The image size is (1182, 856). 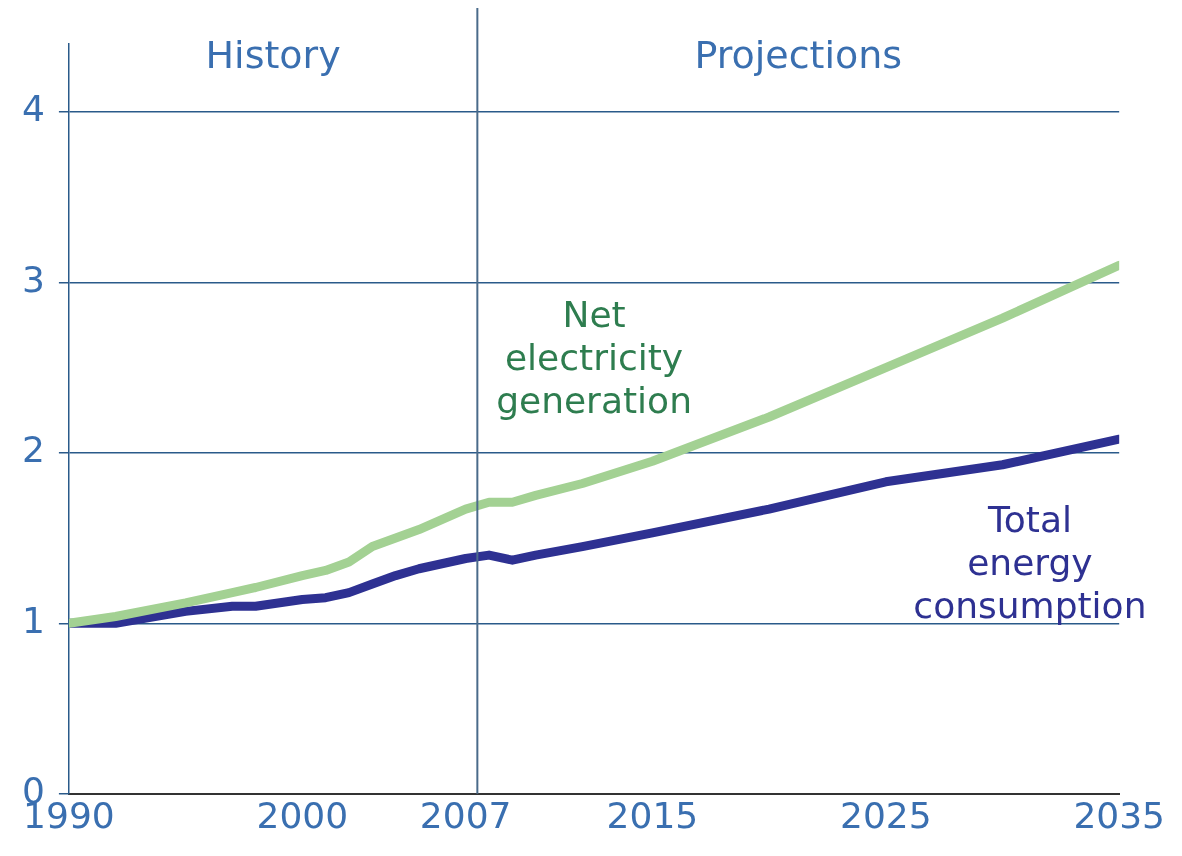 What do you see at coordinates (885, 815) in the screenshot?
I see `x-tick-label: 2025` at bounding box center [885, 815].